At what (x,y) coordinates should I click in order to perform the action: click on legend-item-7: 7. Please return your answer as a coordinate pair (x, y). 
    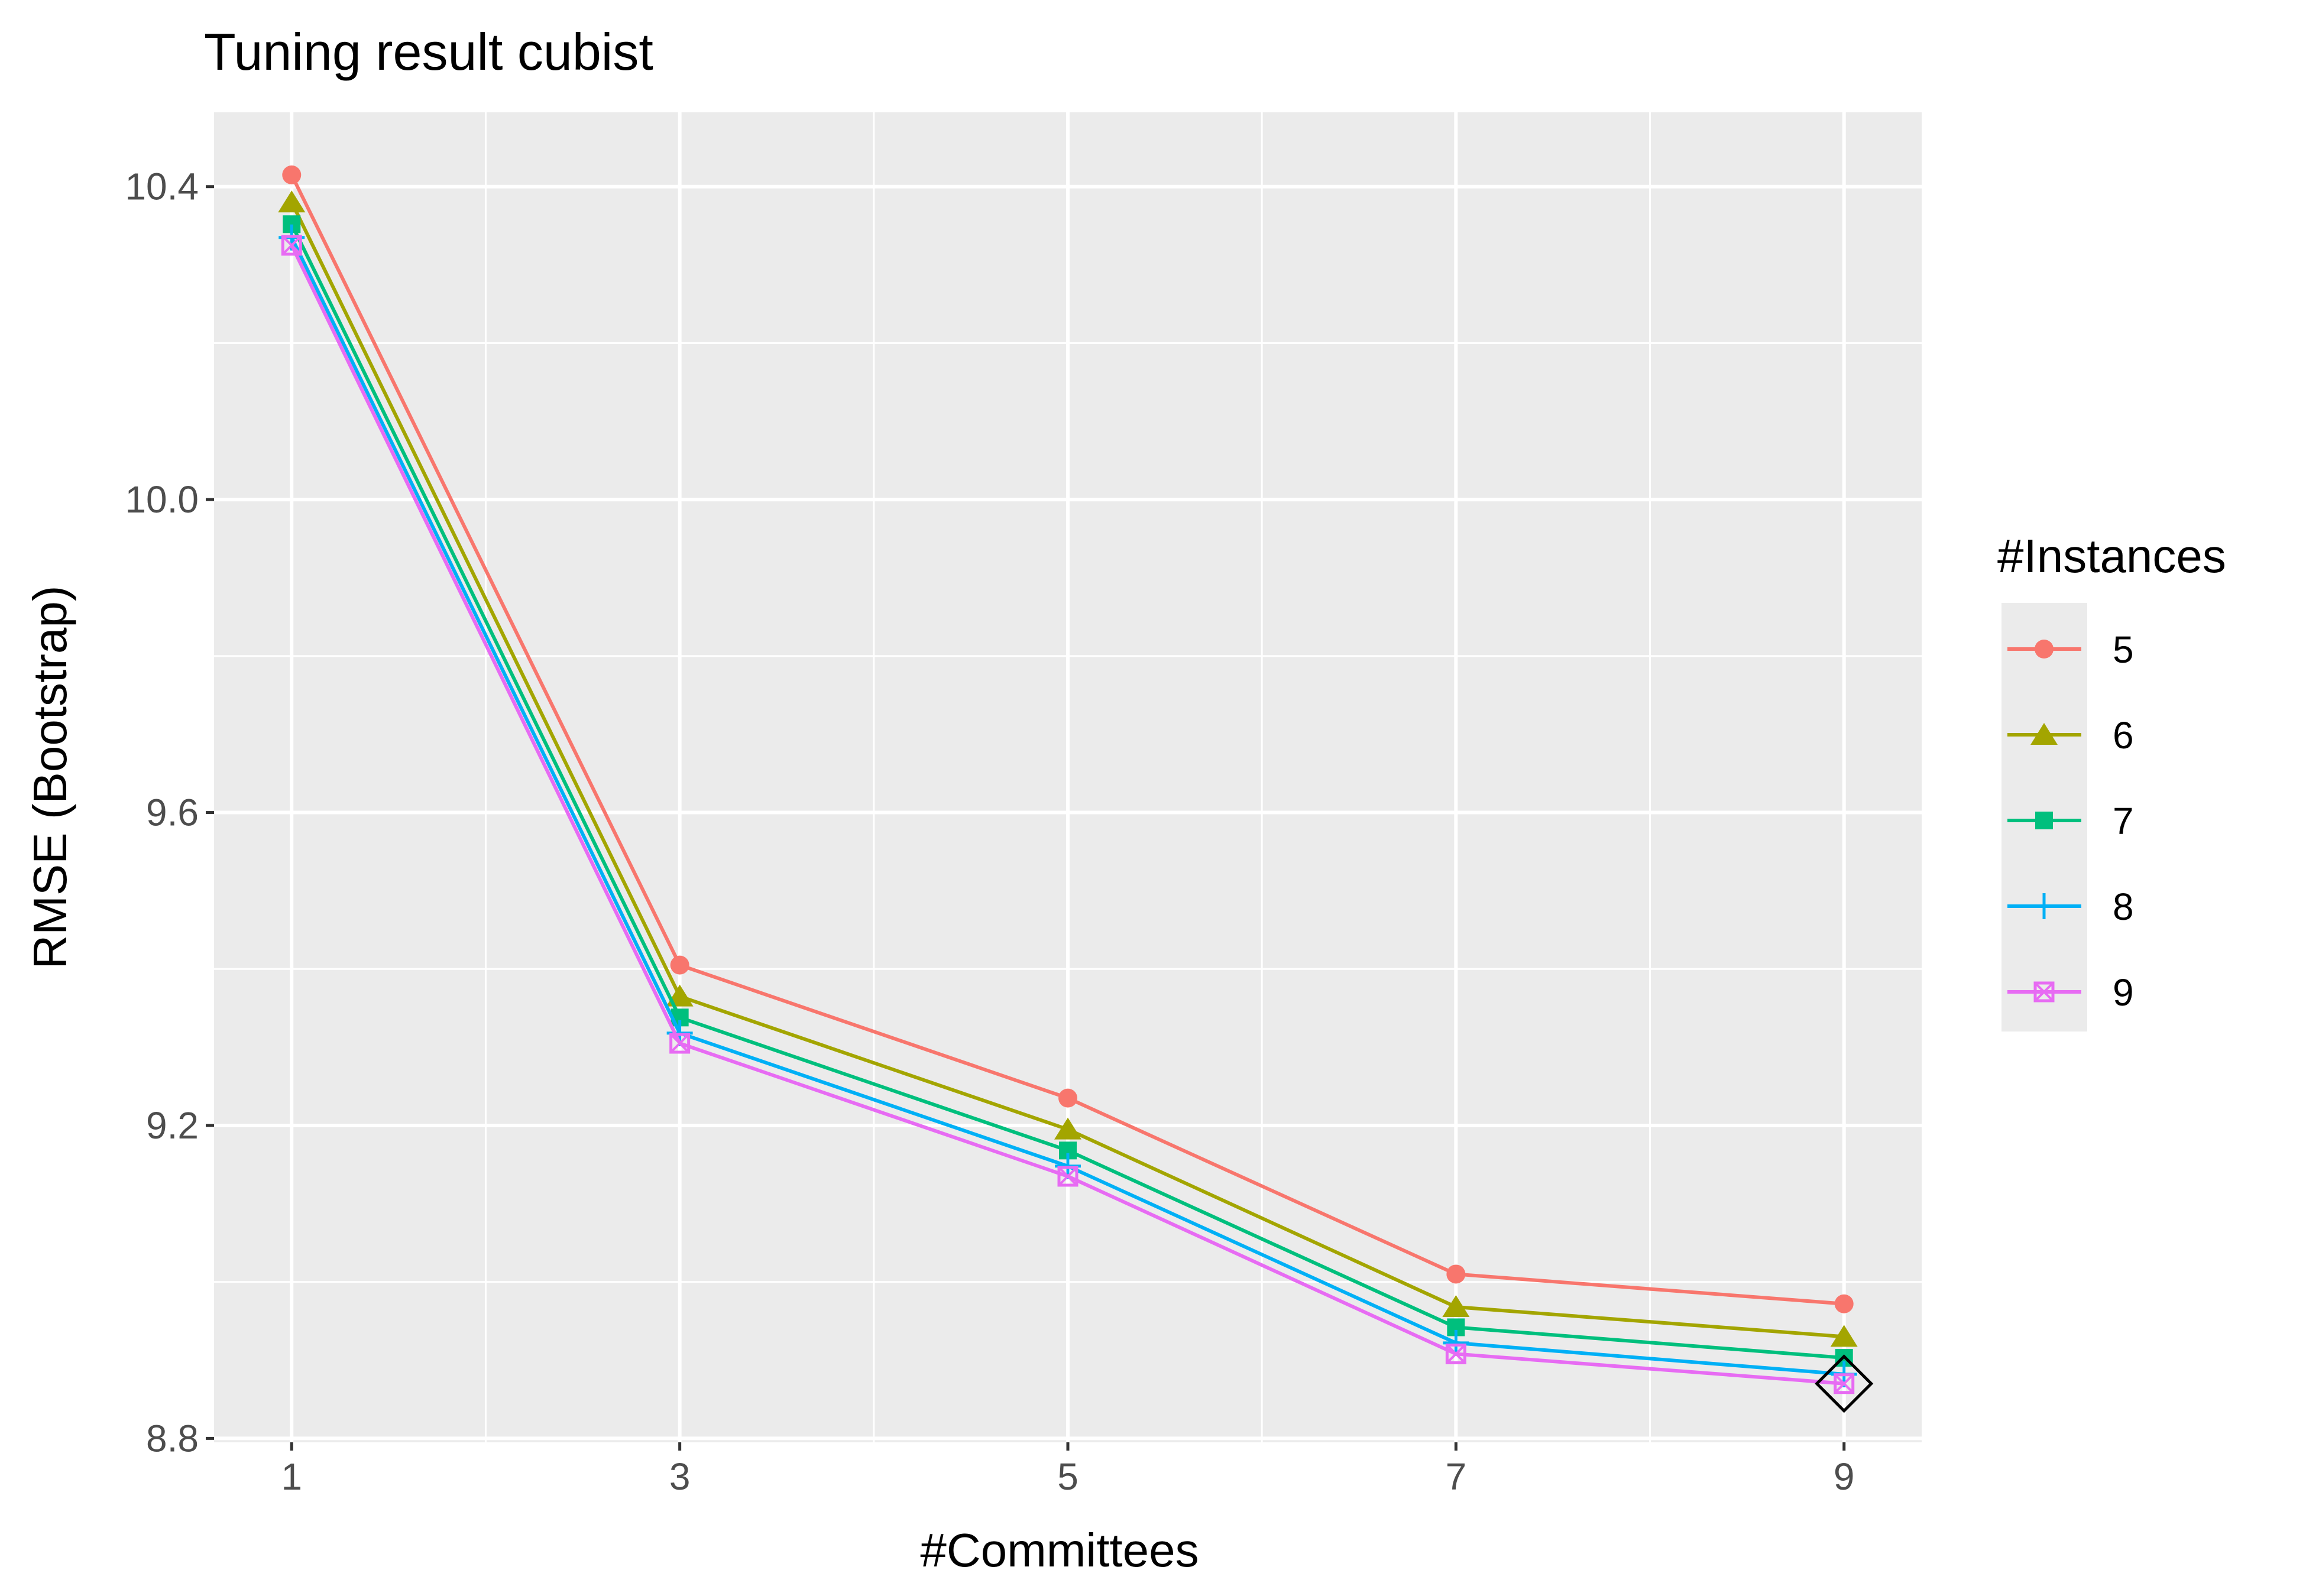
    Looking at the image, I should click on (2070, 821).